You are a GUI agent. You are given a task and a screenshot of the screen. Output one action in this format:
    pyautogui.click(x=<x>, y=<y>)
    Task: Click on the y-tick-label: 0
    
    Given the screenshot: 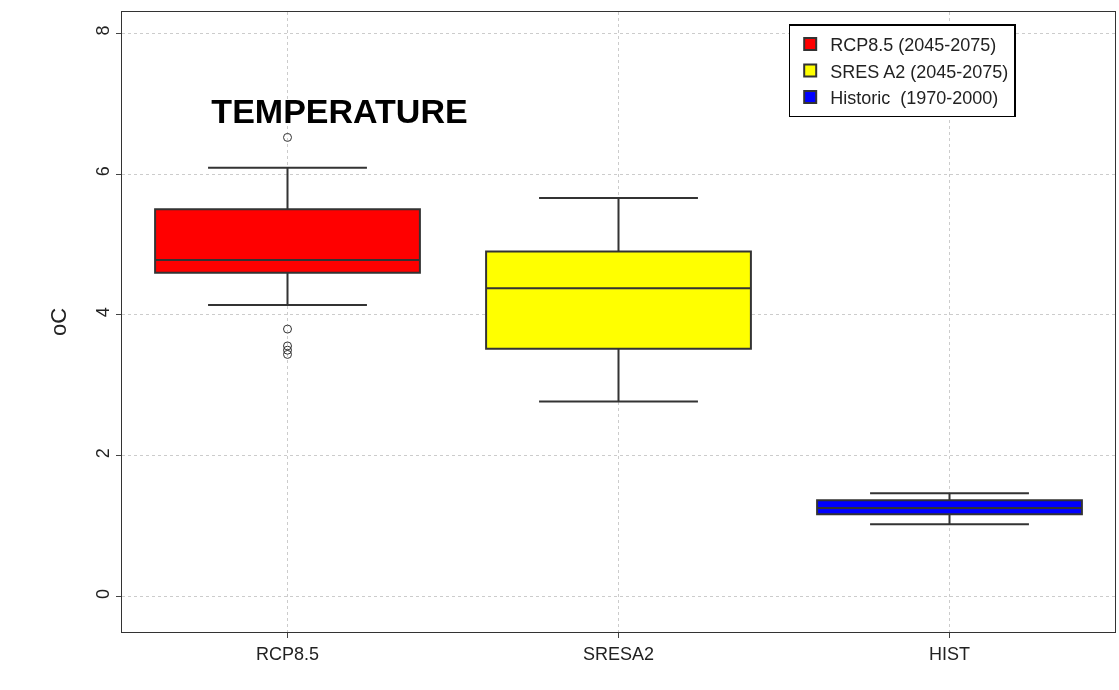 What is the action you would take?
    pyautogui.click(x=102, y=594)
    